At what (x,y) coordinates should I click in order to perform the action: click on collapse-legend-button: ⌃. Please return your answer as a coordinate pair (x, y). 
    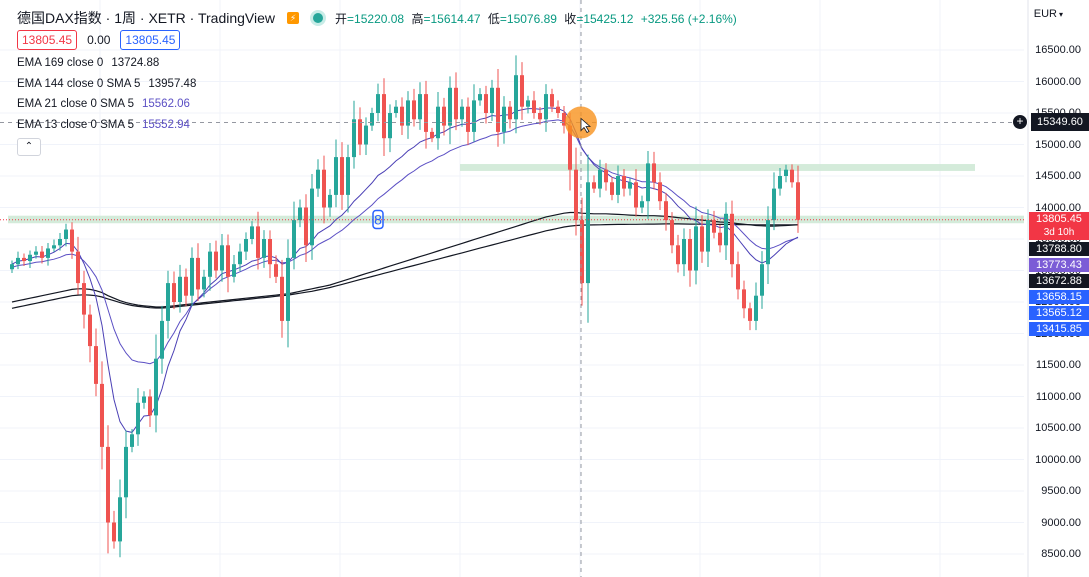
    Looking at the image, I should click on (29, 147).